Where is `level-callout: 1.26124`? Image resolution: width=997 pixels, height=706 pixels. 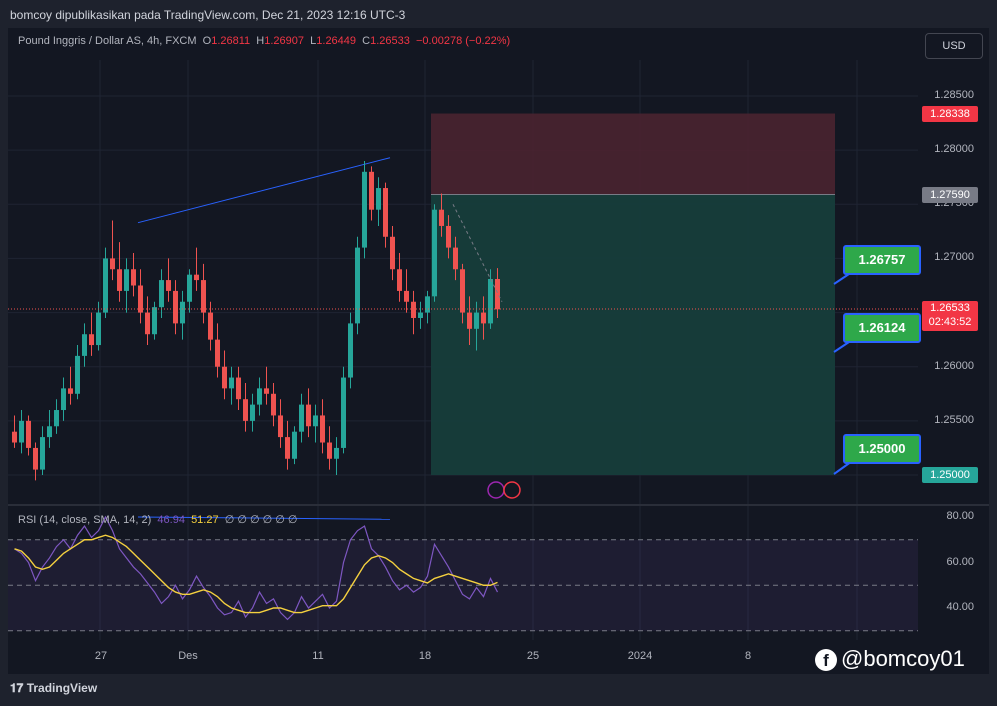 level-callout: 1.26124 is located at coordinates (882, 328).